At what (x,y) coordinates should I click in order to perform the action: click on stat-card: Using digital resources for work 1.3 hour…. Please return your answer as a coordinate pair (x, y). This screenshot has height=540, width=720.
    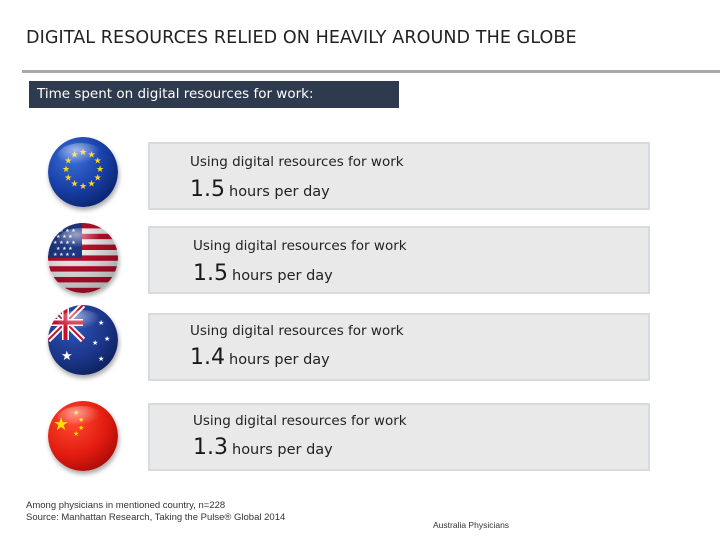
    Looking at the image, I should click on (399, 437).